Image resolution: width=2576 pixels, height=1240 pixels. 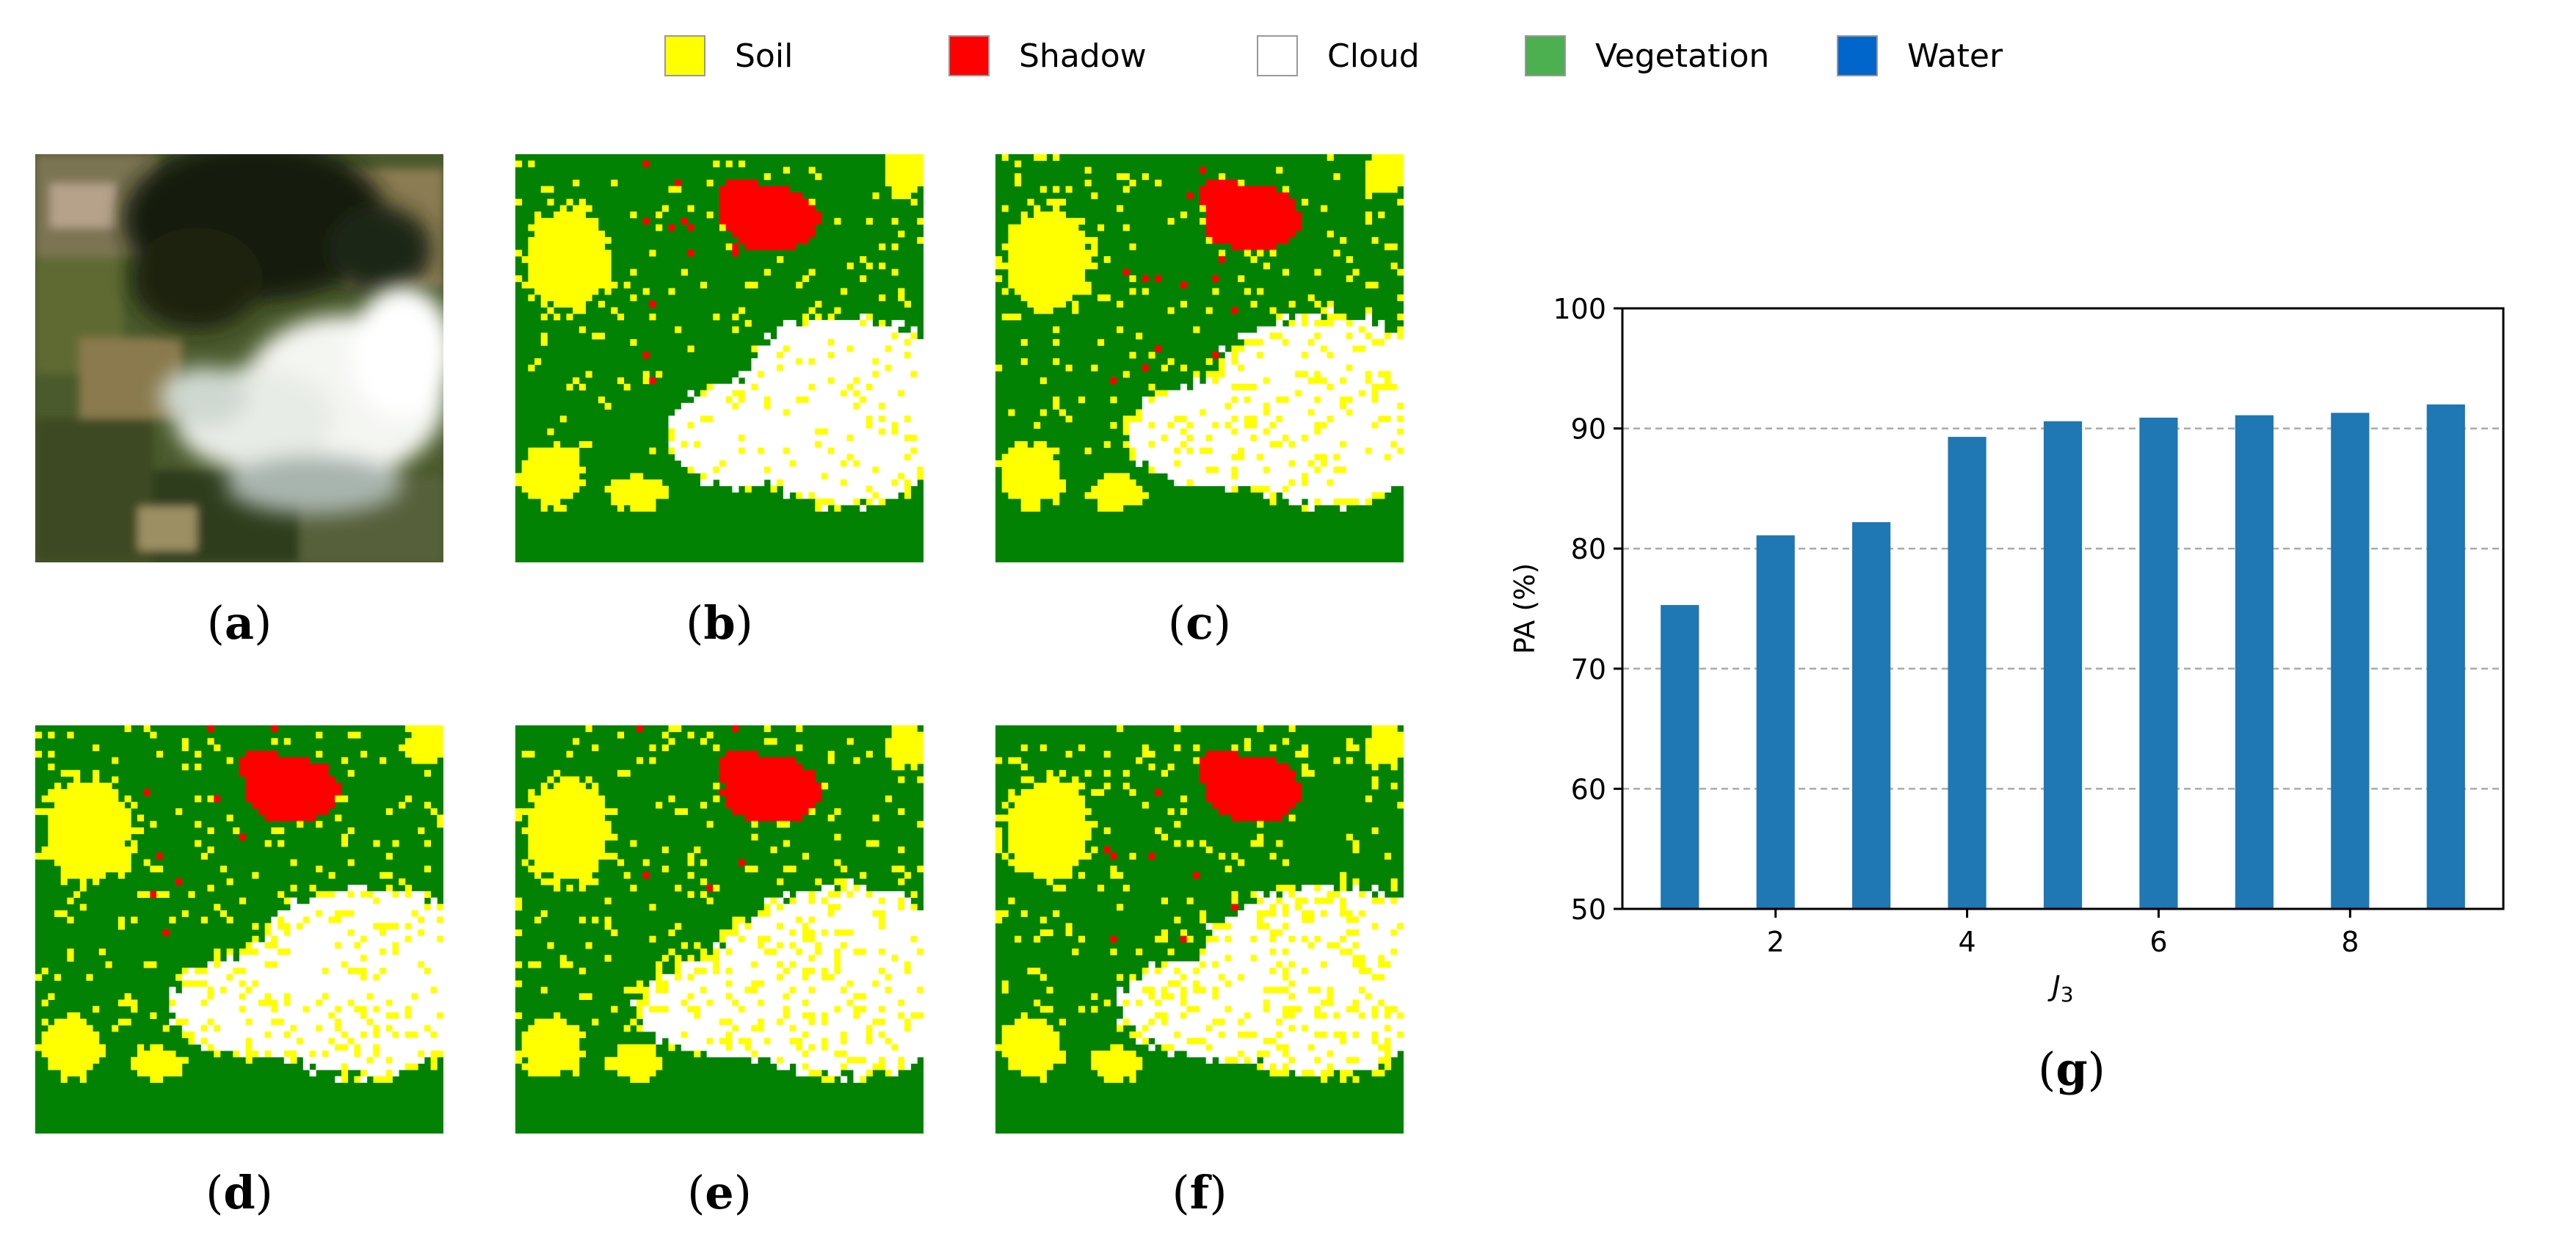 What do you see at coordinates (1589, 549) in the screenshot?
I see `y-tick-label: 80` at bounding box center [1589, 549].